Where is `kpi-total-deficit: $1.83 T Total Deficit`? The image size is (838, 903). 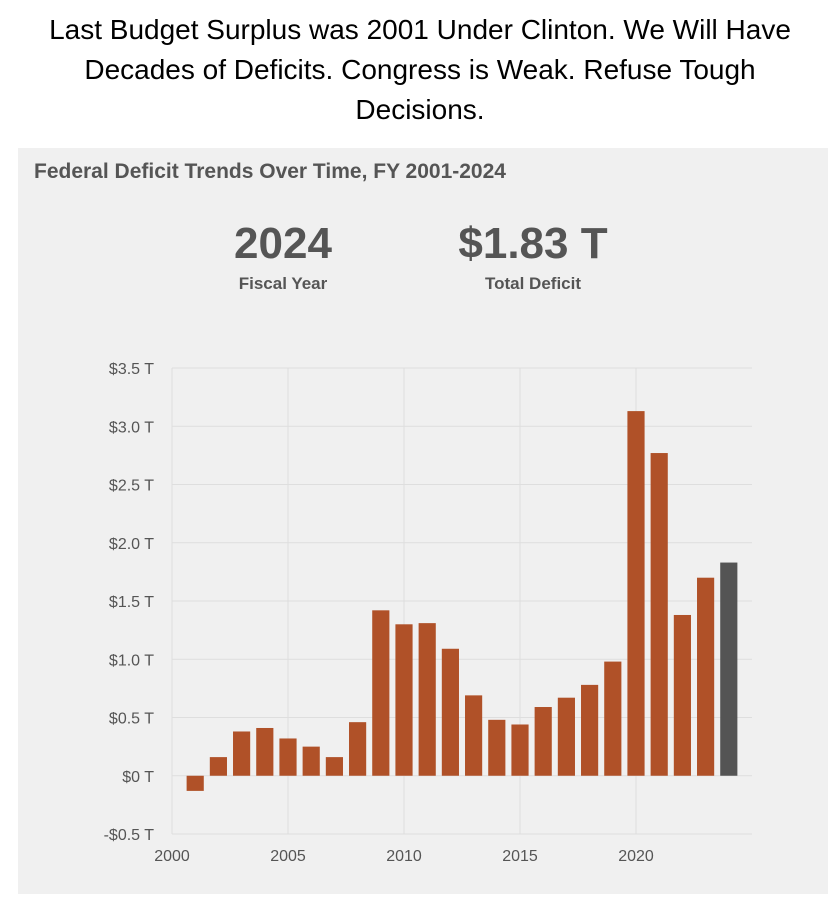
kpi-total-deficit: $1.83 T Total Deficit is located at coordinates (533, 256).